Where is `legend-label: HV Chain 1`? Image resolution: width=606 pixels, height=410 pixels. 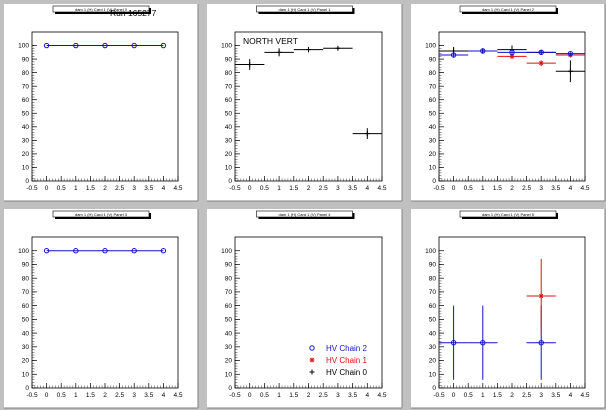
legend-label: HV Chain 1 is located at coordinates (346, 360).